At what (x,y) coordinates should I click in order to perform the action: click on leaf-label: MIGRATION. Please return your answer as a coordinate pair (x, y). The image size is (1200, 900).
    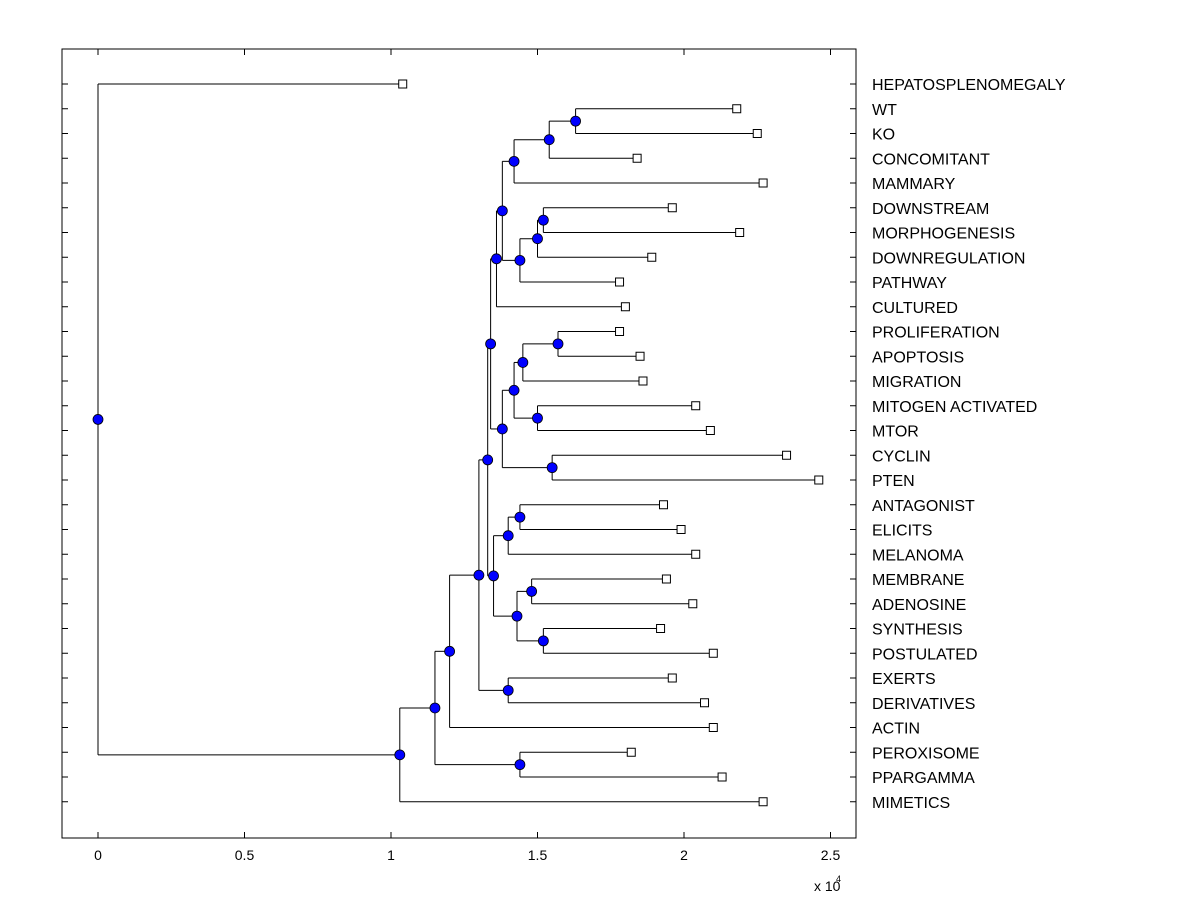
    Looking at the image, I should click on (916, 382).